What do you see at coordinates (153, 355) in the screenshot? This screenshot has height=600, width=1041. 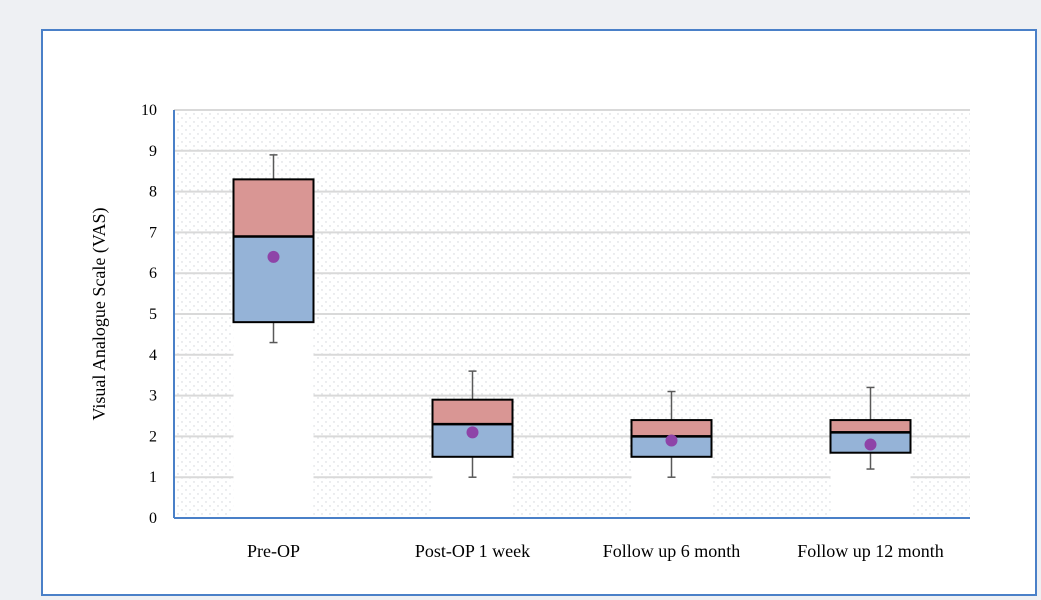 I see `y-tick-label: 4` at bounding box center [153, 355].